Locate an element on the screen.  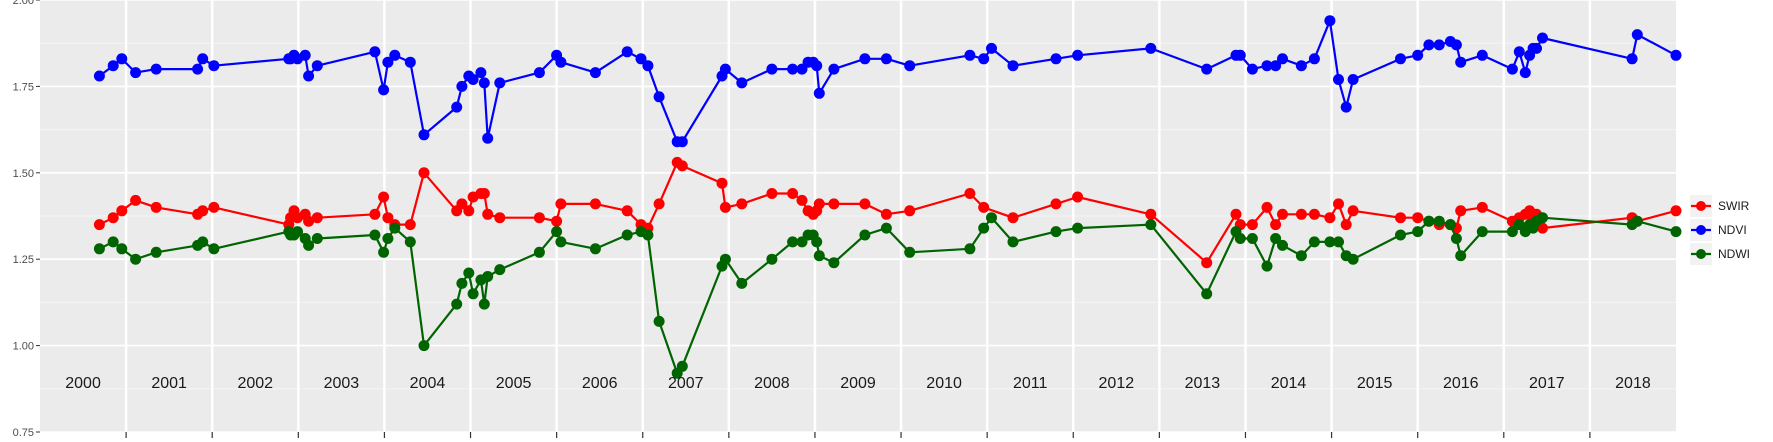
year-label: 2016 is located at coordinates (1461, 383).